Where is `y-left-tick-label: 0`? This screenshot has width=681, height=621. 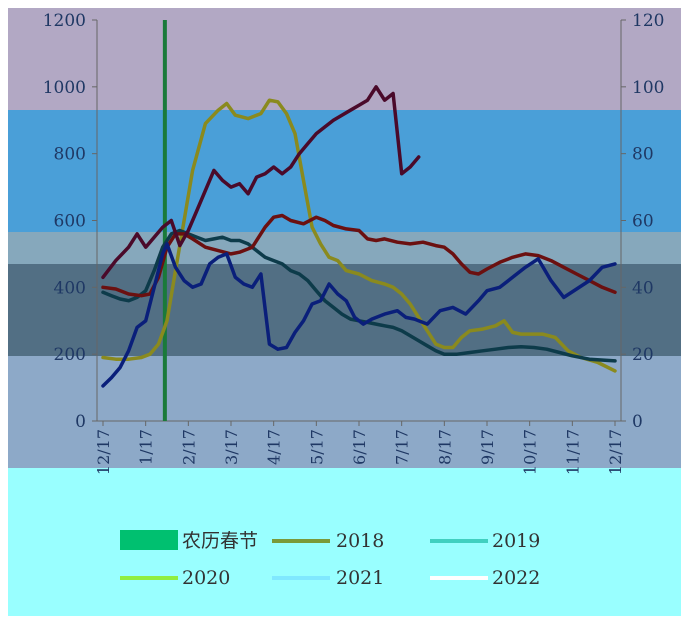 y-left-tick-label: 0 is located at coordinates (80, 422).